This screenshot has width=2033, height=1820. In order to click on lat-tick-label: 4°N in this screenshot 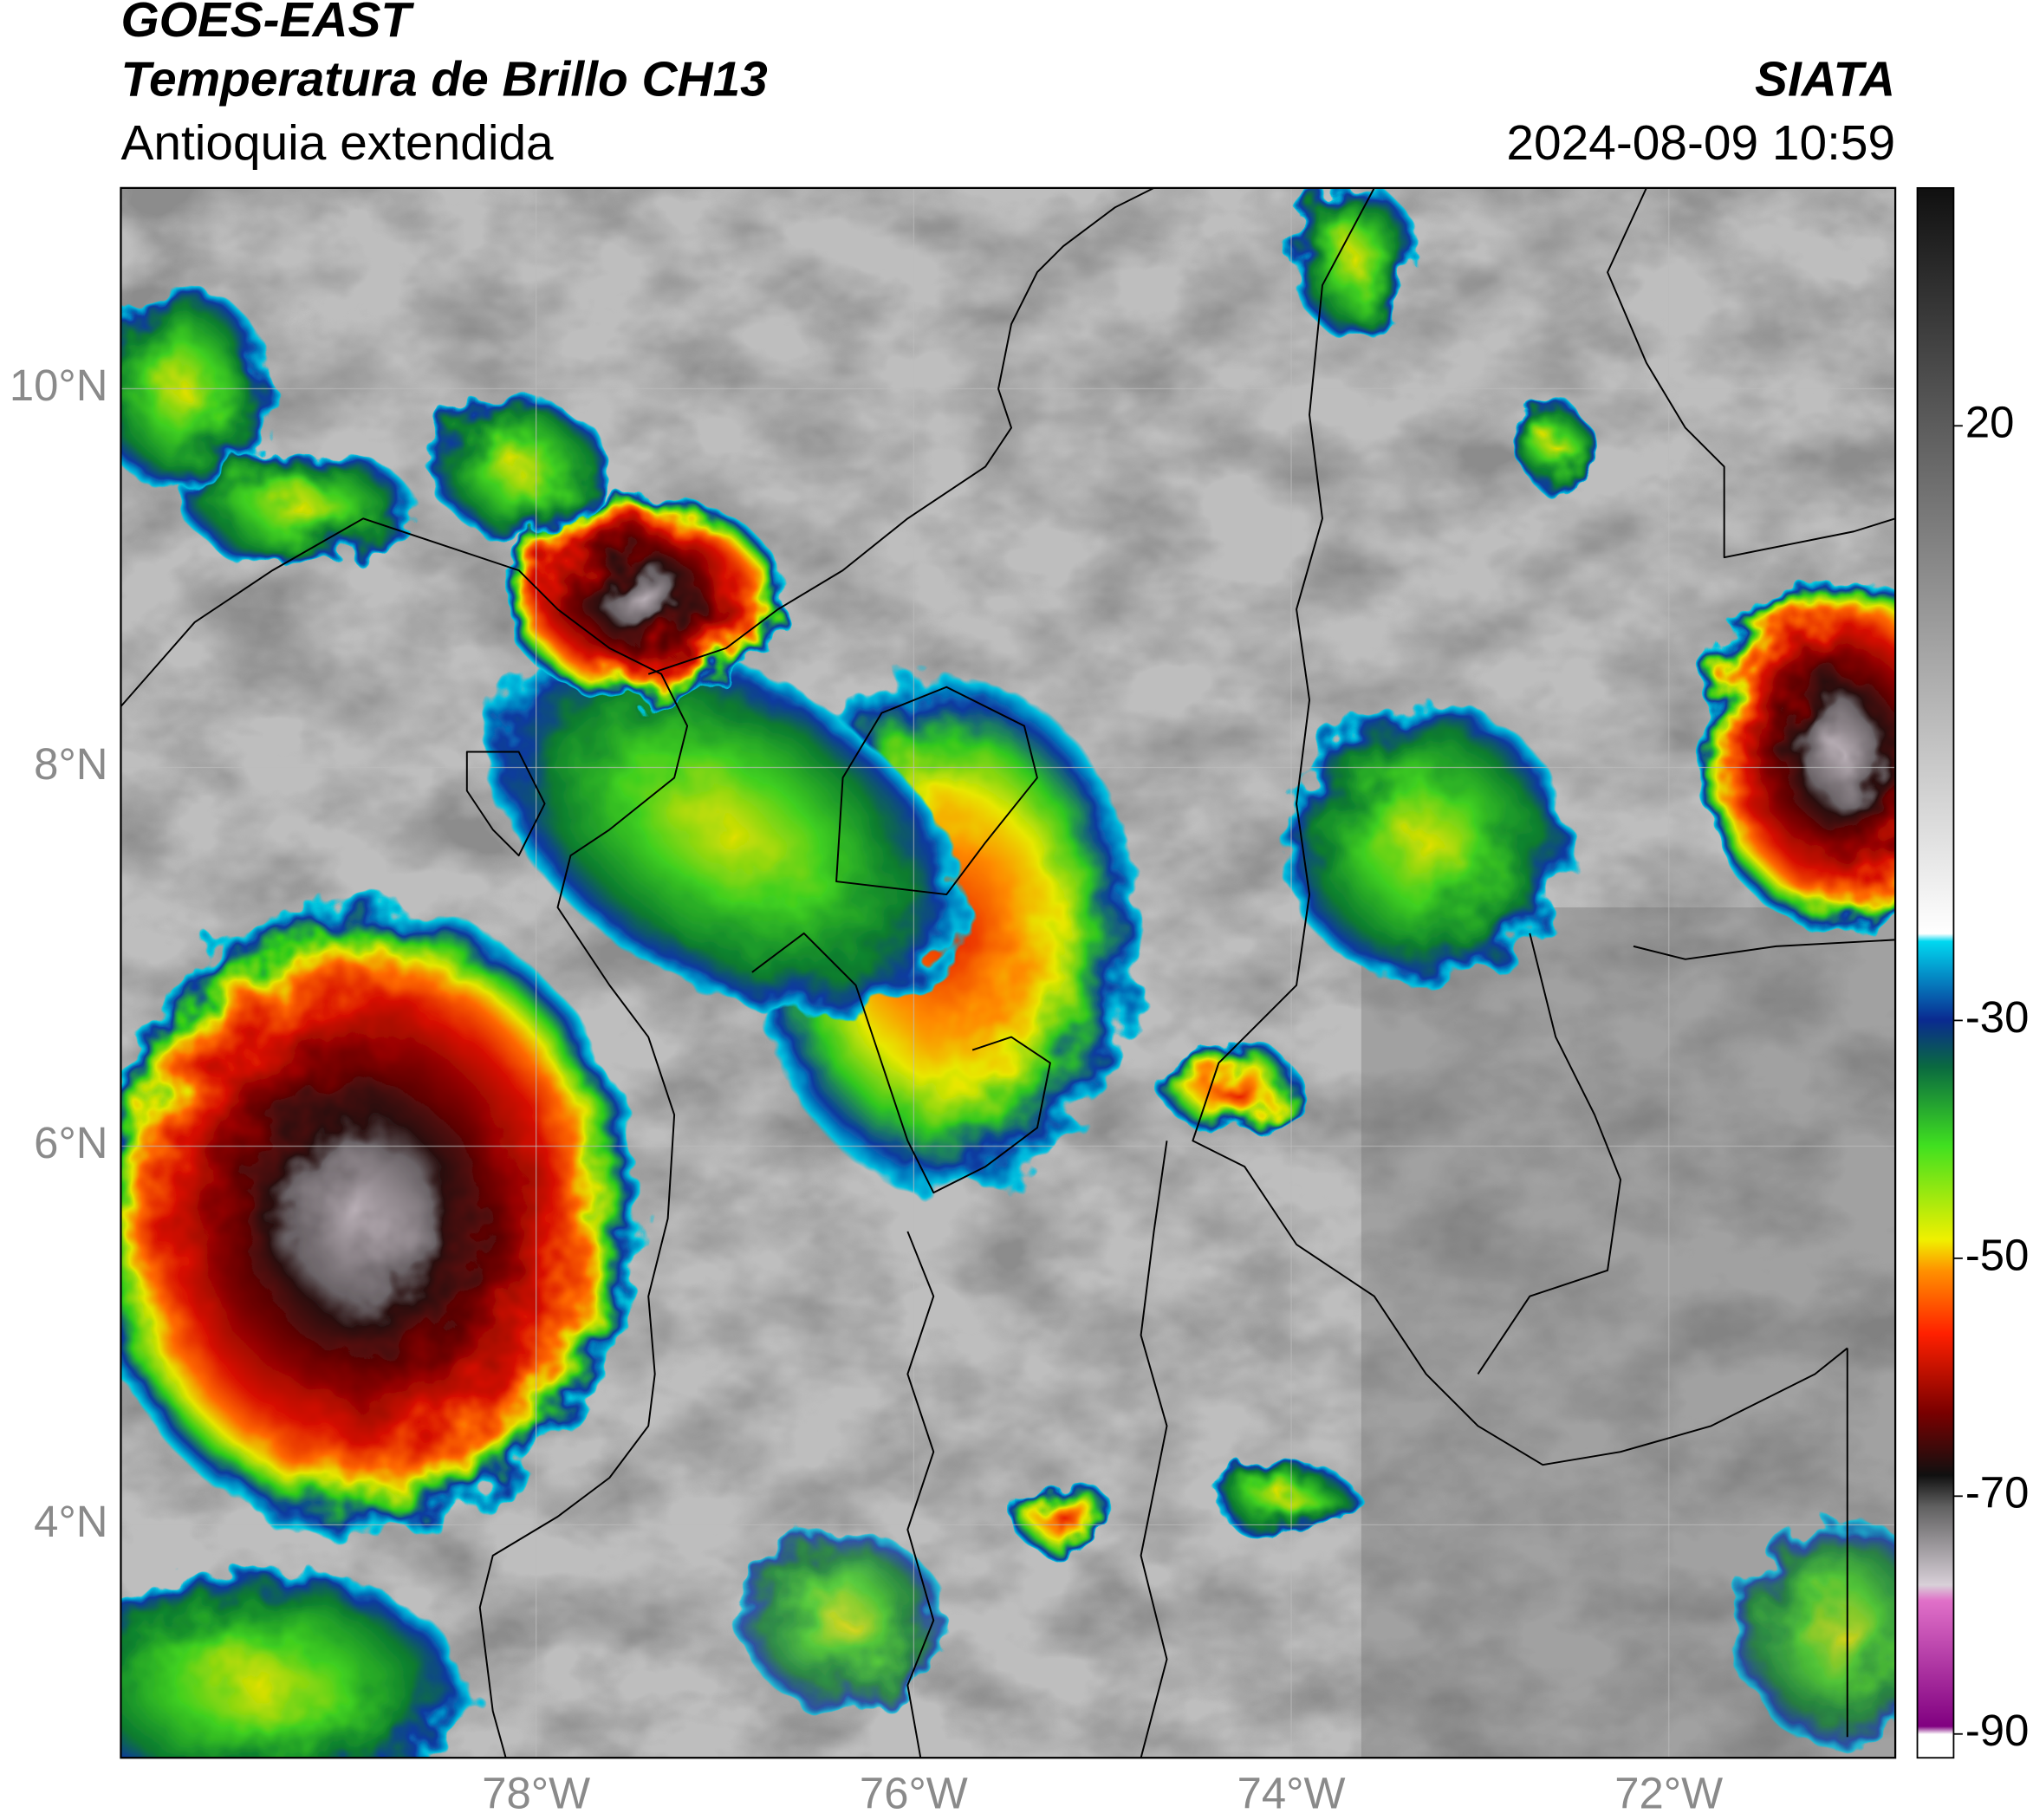, I will do `click(70, 1521)`.